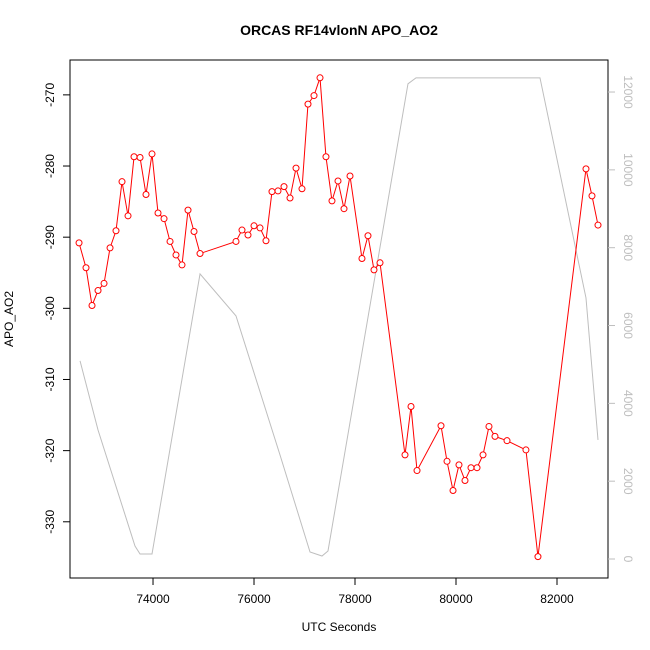 The height and width of the screenshot is (650, 650). Describe the element at coordinates (628, 247) in the screenshot. I see `y2-tick-label: 8000` at that location.